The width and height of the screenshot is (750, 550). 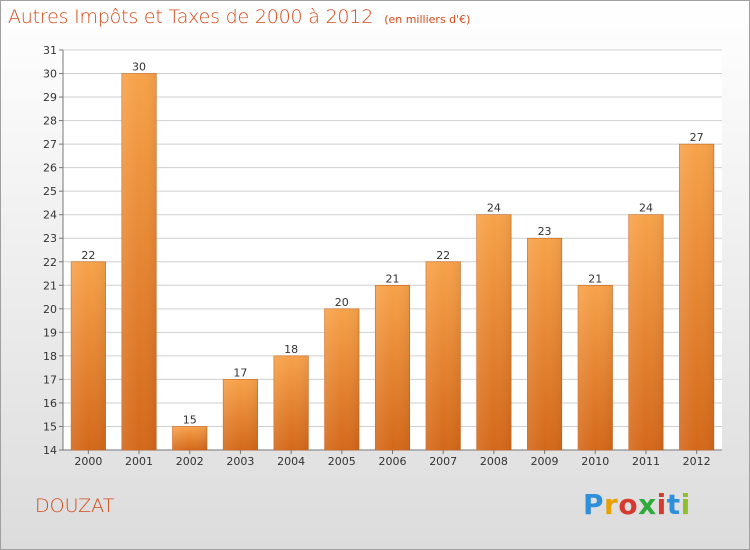 What do you see at coordinates (291, 461) in the screenshot?
I see `x-tick-label: 2004` at bounding box center [291, 461].